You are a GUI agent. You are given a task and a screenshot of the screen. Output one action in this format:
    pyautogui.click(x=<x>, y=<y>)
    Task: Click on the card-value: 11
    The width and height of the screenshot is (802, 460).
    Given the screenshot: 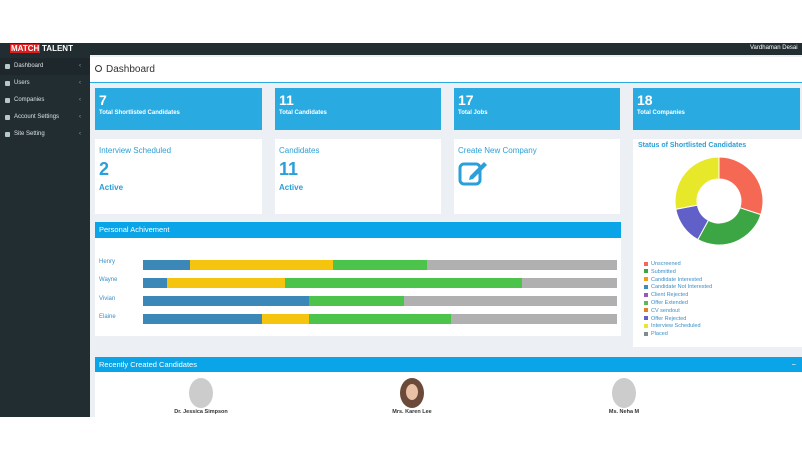 What is the action you would take?
    pyautogui.click(x=289, y=169)
    